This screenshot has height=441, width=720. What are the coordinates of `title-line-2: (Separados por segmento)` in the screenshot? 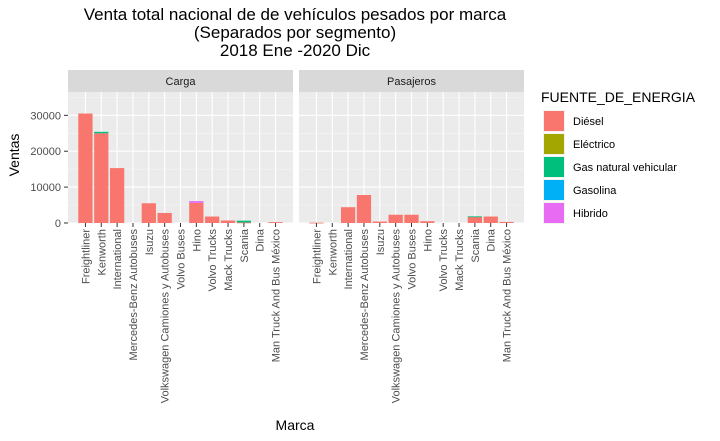 It's located at (295, 32).